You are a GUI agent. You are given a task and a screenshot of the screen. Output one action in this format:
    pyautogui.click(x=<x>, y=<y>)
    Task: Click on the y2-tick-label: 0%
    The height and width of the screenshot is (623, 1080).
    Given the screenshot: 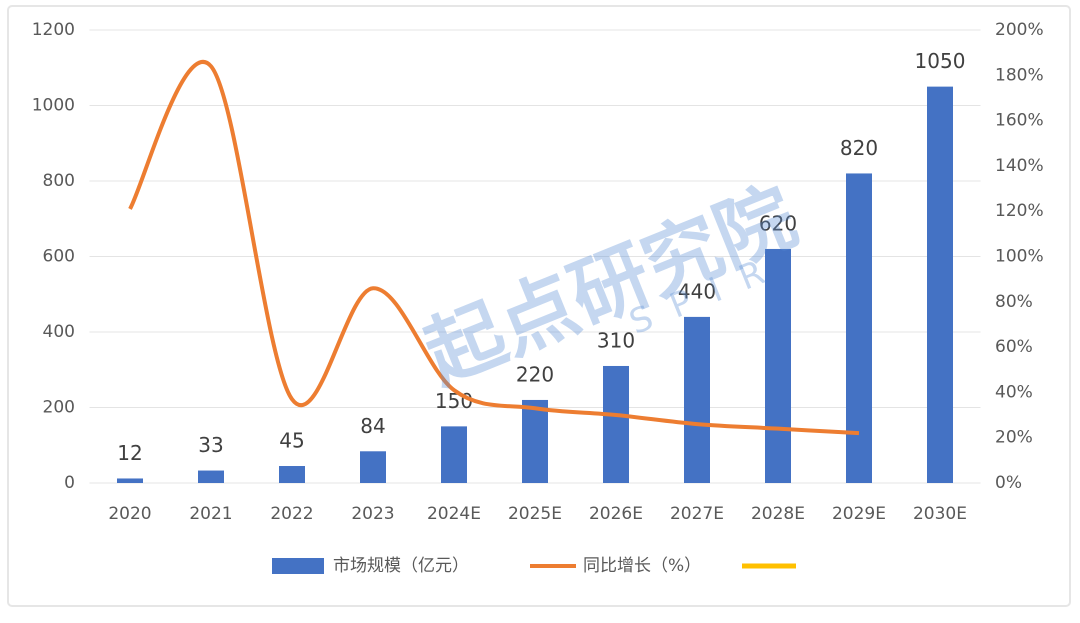 What is the action you would take?
    pyautogui.click(x=1008, y=483)
    